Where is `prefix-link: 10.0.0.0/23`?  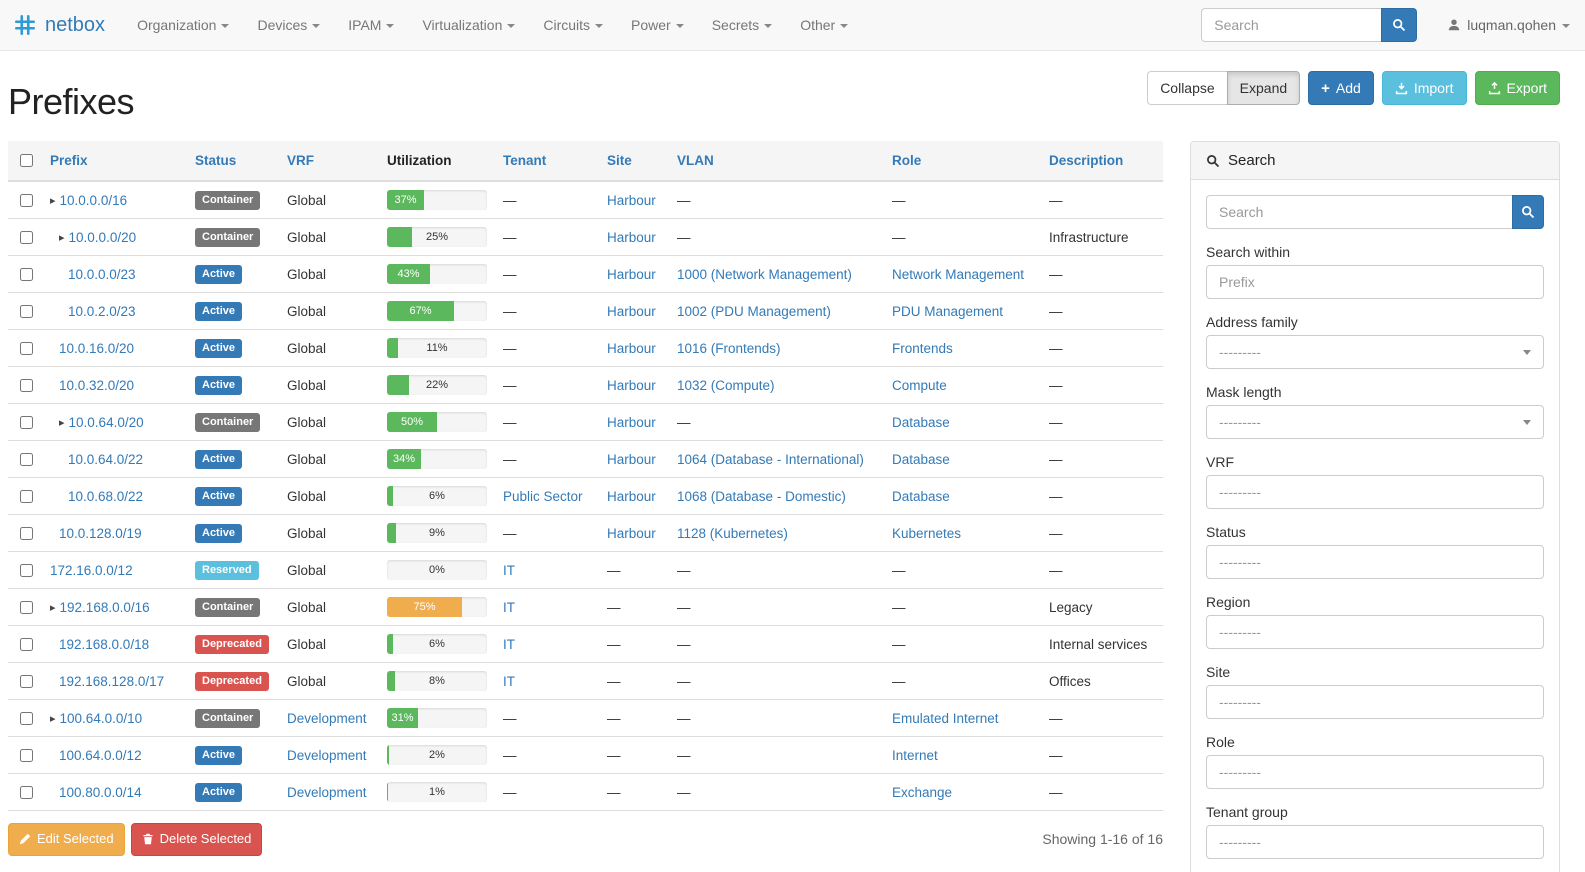
prefix-link: 10.0.0.0/23 is located at coordinates (102, 274).